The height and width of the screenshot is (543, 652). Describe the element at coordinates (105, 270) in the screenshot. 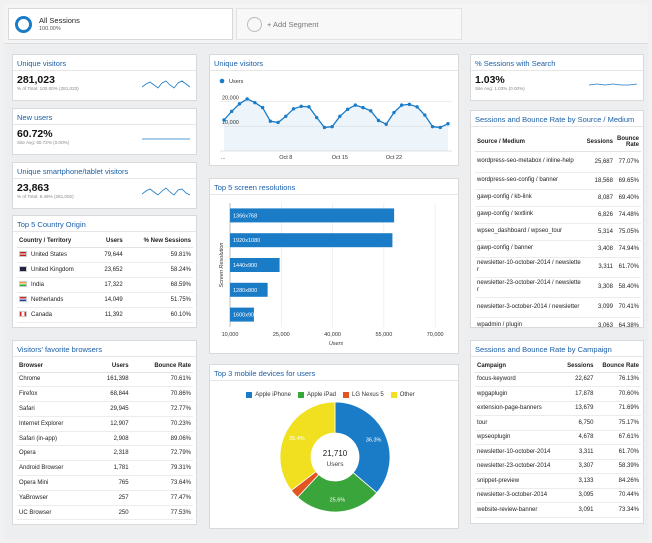

I see `table-row: United Kingdom 23,652 58.24%` at that location.